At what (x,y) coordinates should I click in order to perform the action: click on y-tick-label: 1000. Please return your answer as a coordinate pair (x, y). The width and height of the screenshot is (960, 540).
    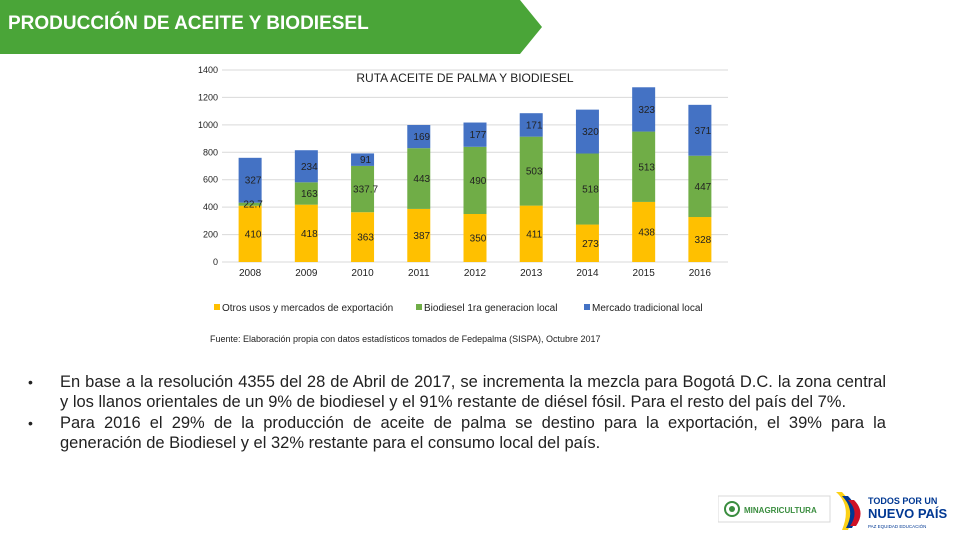
    Looking at the image, I should click on (208, 125).